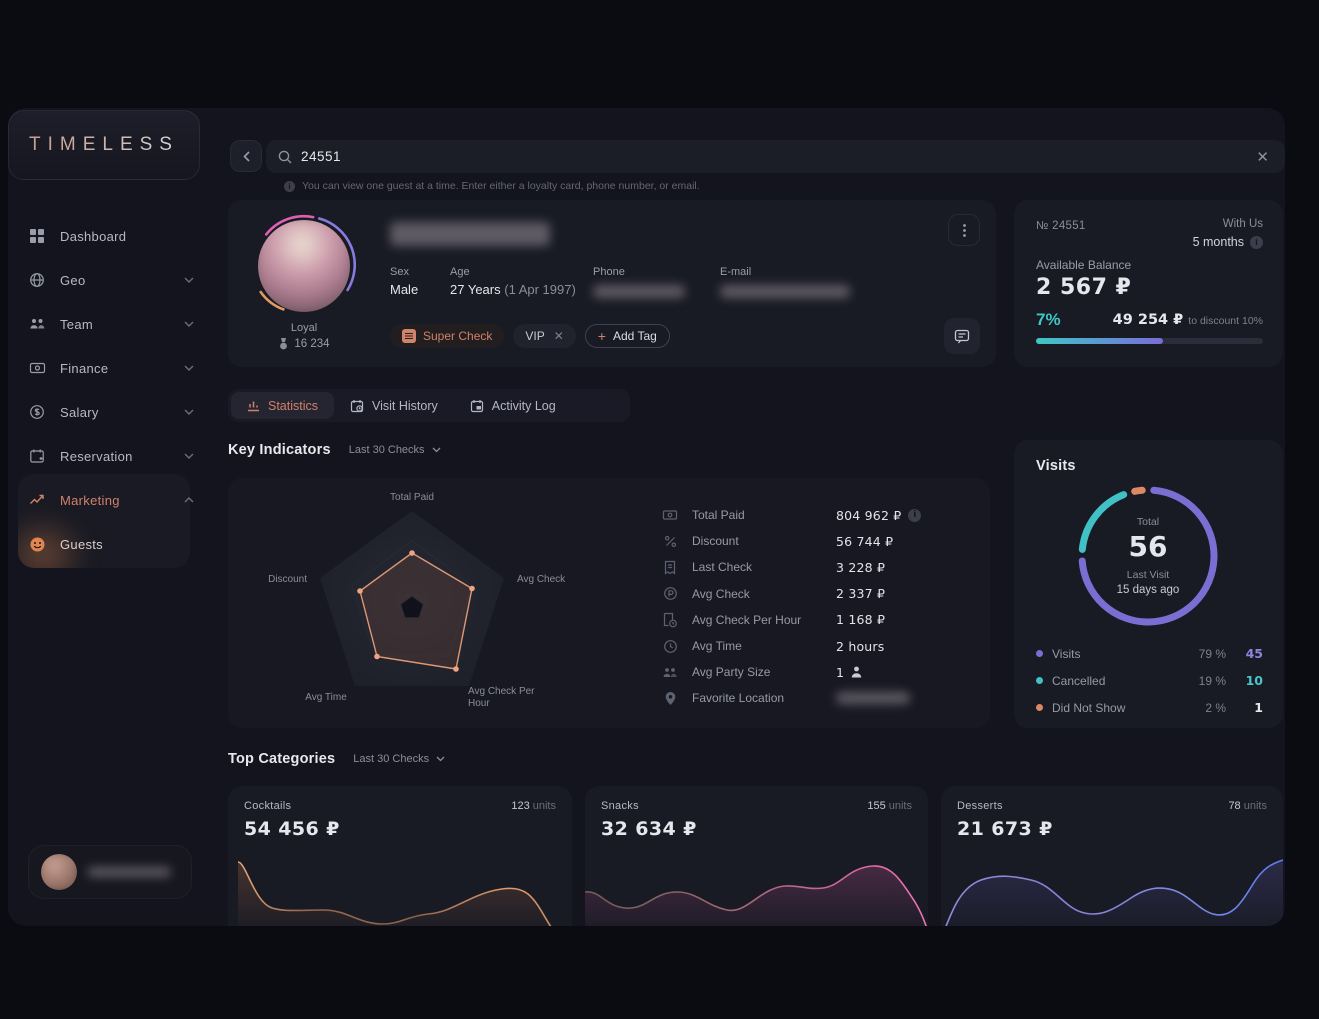 Image resolution: width=1319 pixels, height=1019 pixels. Describe the element at coordinates (111, 368) in the screenshot. I see `sidebar-item-finance: Finance` at that location.